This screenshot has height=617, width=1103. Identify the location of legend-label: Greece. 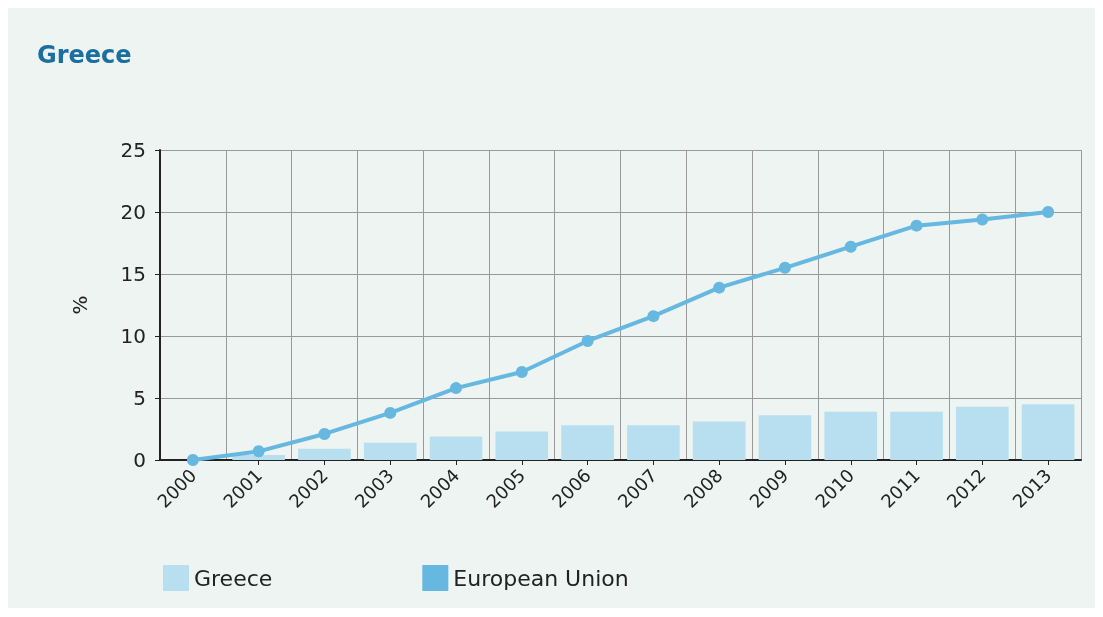
(233, 578).